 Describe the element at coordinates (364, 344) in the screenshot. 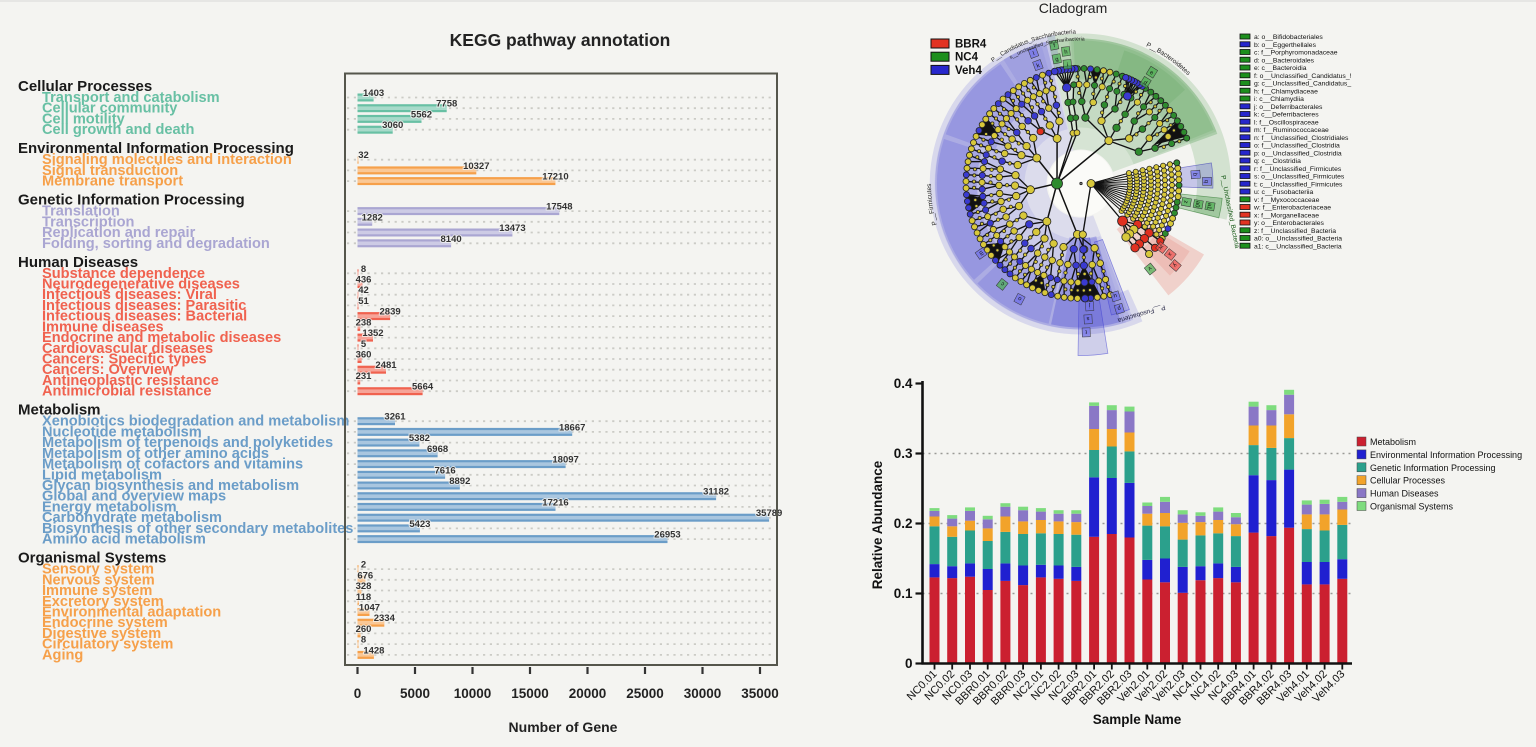

I see `svg-text: 5` at that location.